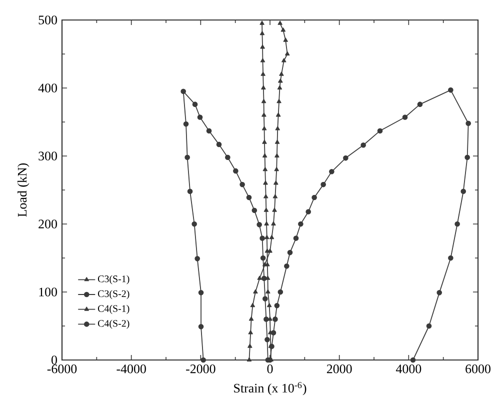 This screenshot has height=420, width=494. I want to click on y-tick-label: 400, so click(47, 88).